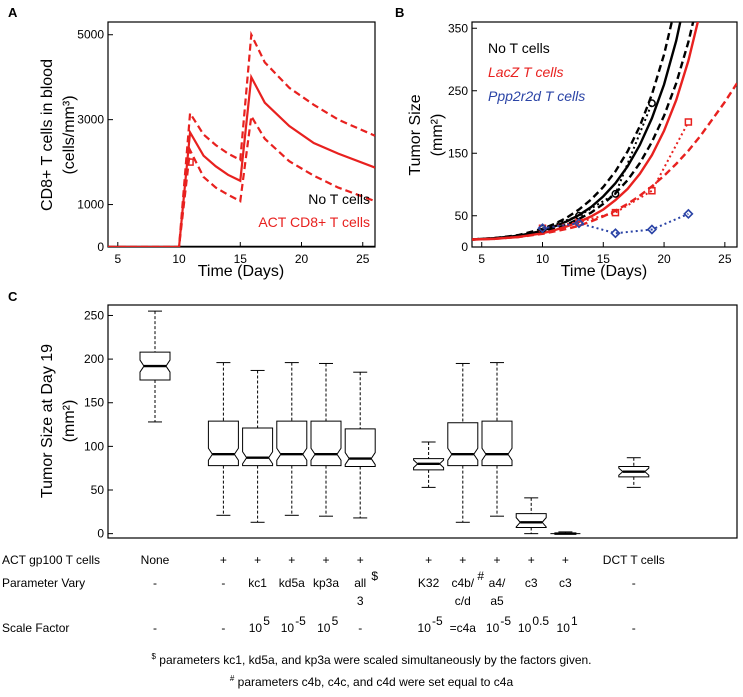  I want to click on panel-b-xtick-label: 5, so click(481, 259).